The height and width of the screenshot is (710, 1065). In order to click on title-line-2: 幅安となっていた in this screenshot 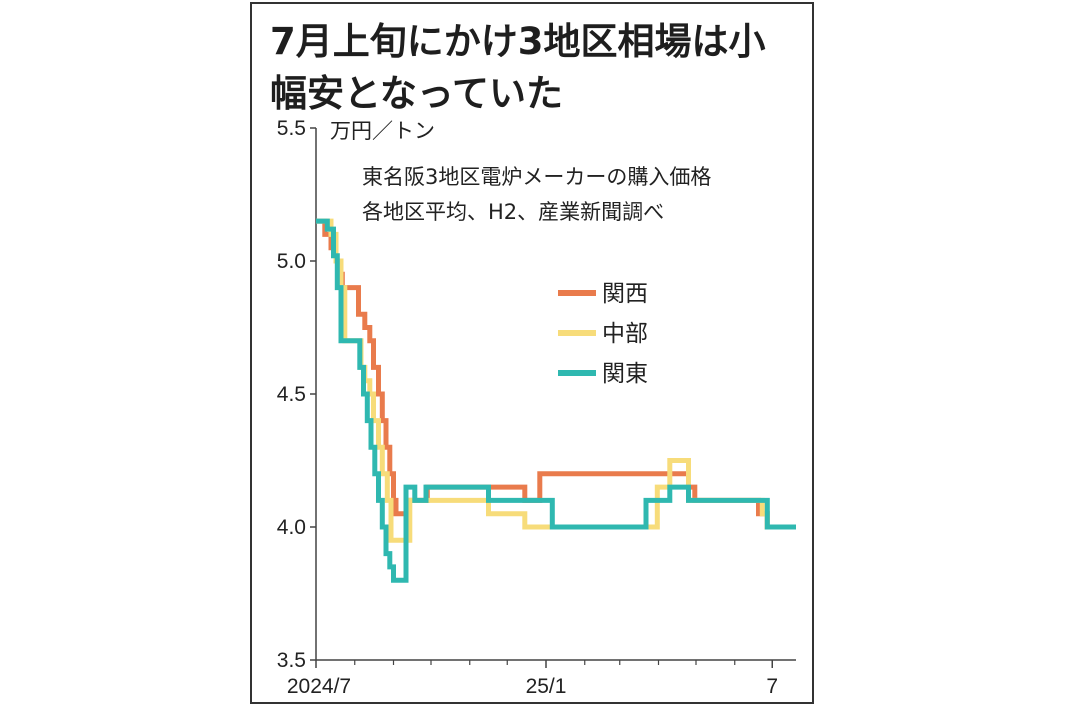, I will do `click(417, 93)`.